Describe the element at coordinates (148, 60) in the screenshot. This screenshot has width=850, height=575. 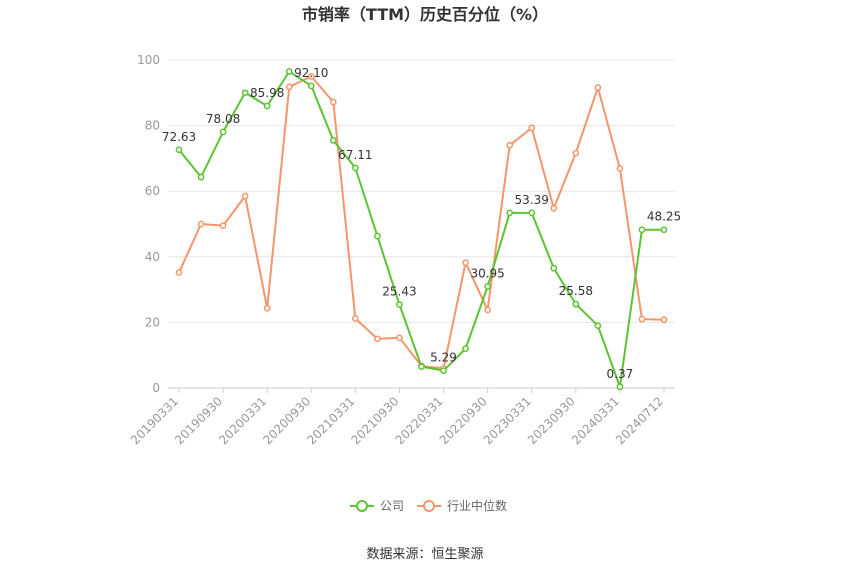
I see `y-tick-label: 100` at that location.